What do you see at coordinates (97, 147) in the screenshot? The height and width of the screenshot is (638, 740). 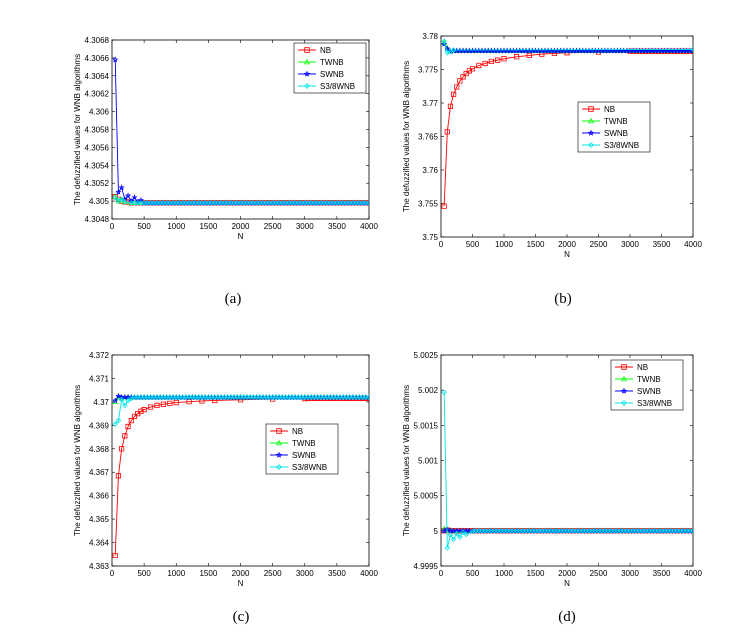 I see `y-tick-label: 4.3056` at bounding box center [97, 147].